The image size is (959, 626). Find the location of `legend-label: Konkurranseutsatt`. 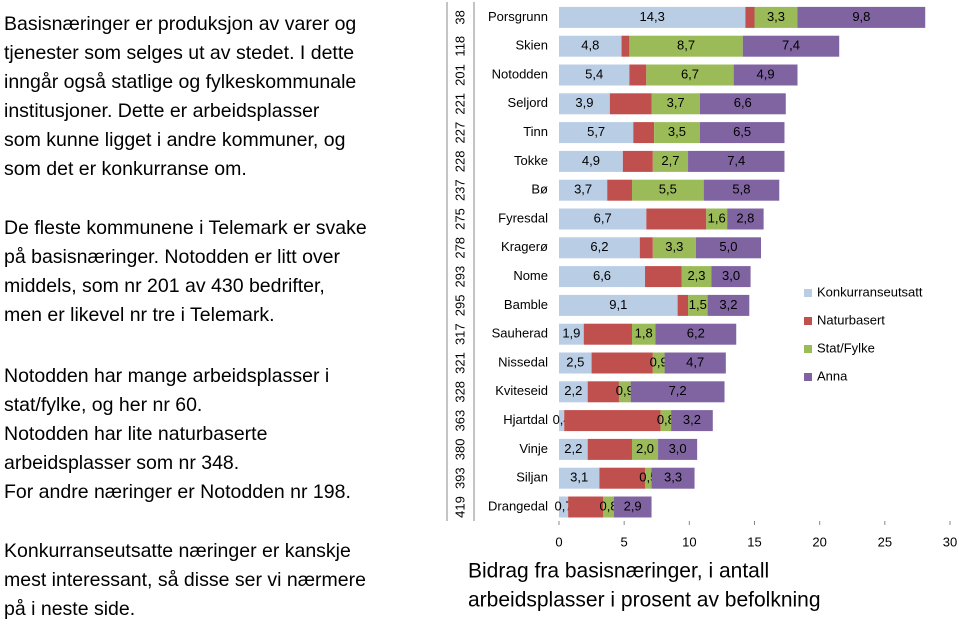

legend-label: Konkurranseutsatt is located at coordinates (870, 291).